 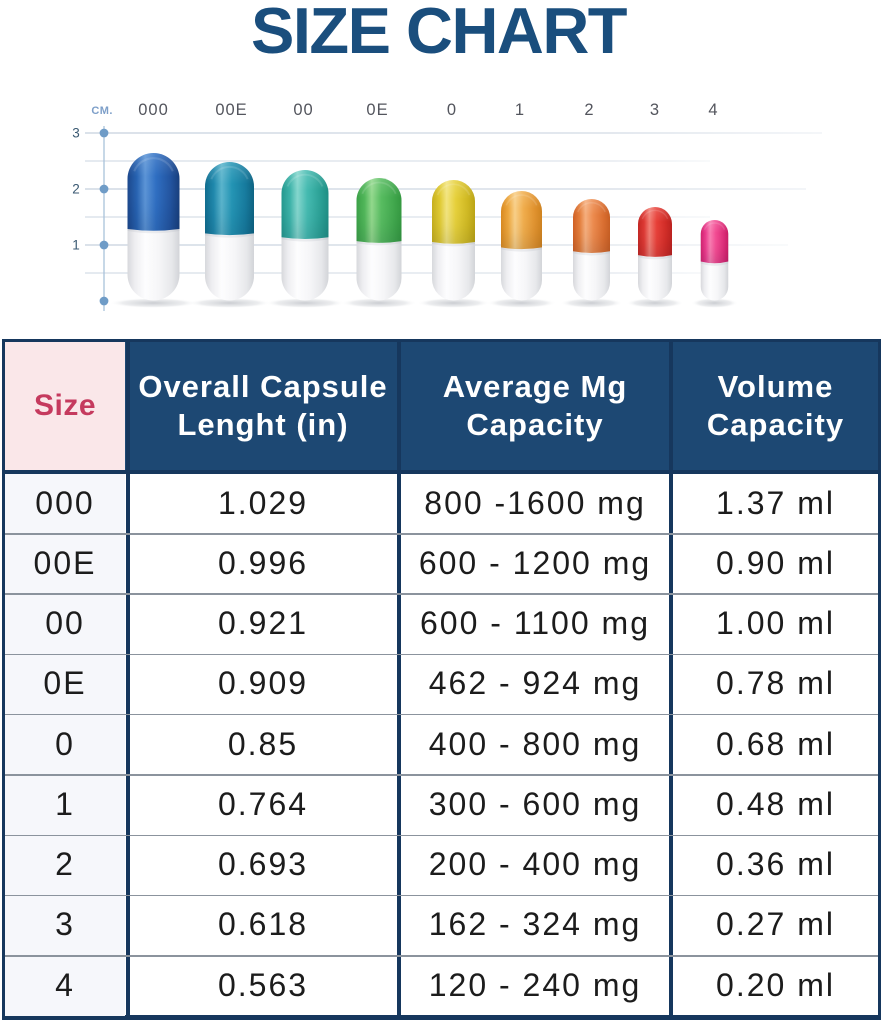 I want to click on svg-text: 00, so click(x=303, y=110).